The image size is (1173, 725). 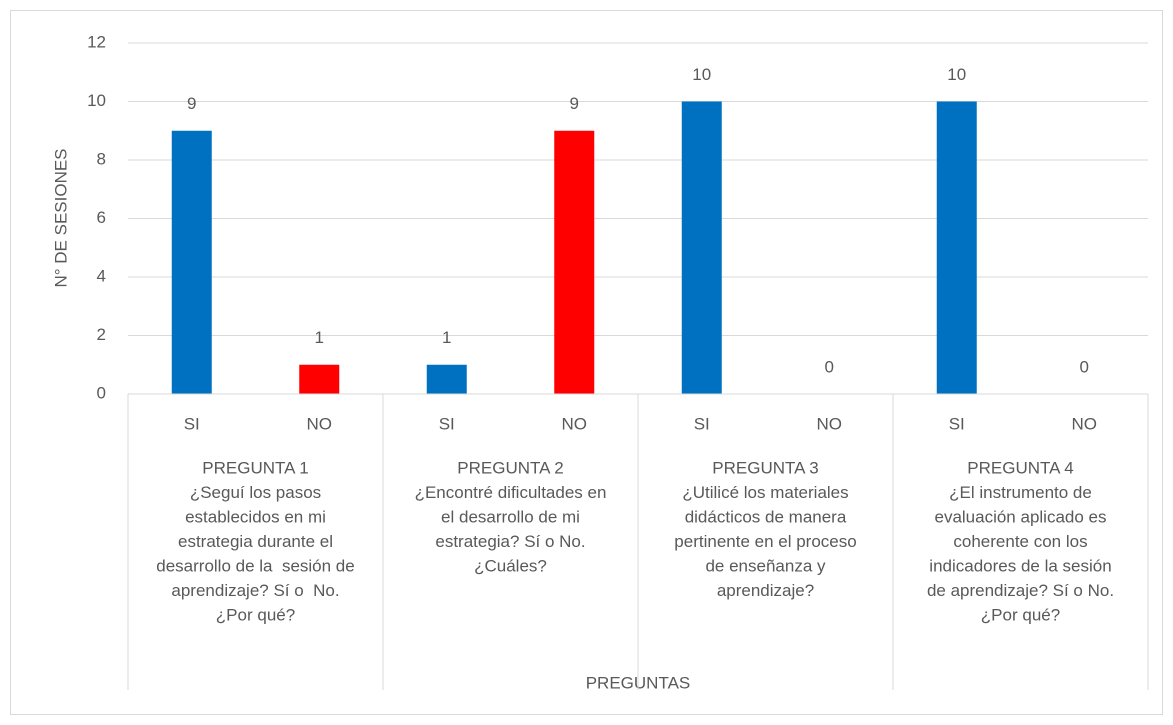 What do you see at coordinates (101, 217) in the screenshot?
I see `y-tick-label: 6` at bounding box center [101, 217].